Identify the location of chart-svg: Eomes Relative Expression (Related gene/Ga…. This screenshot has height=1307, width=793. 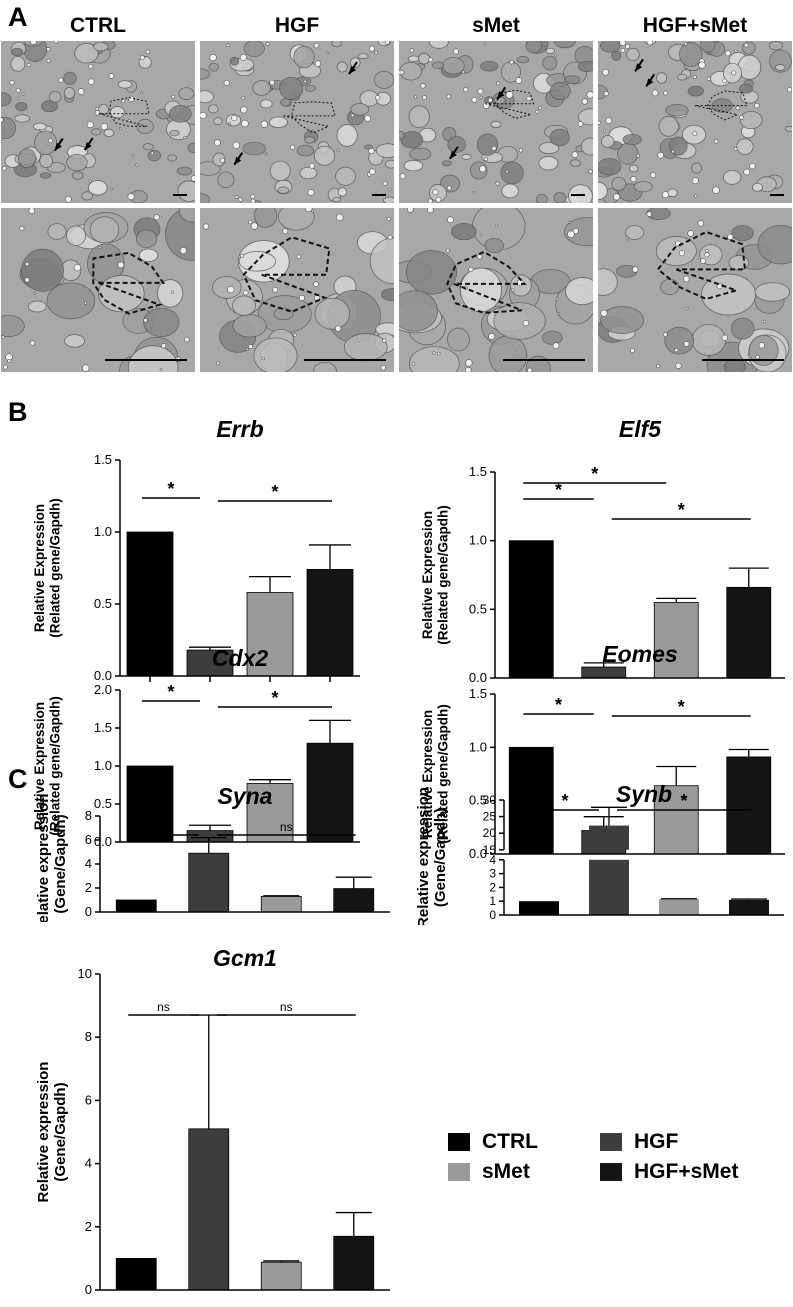
(602, 751).